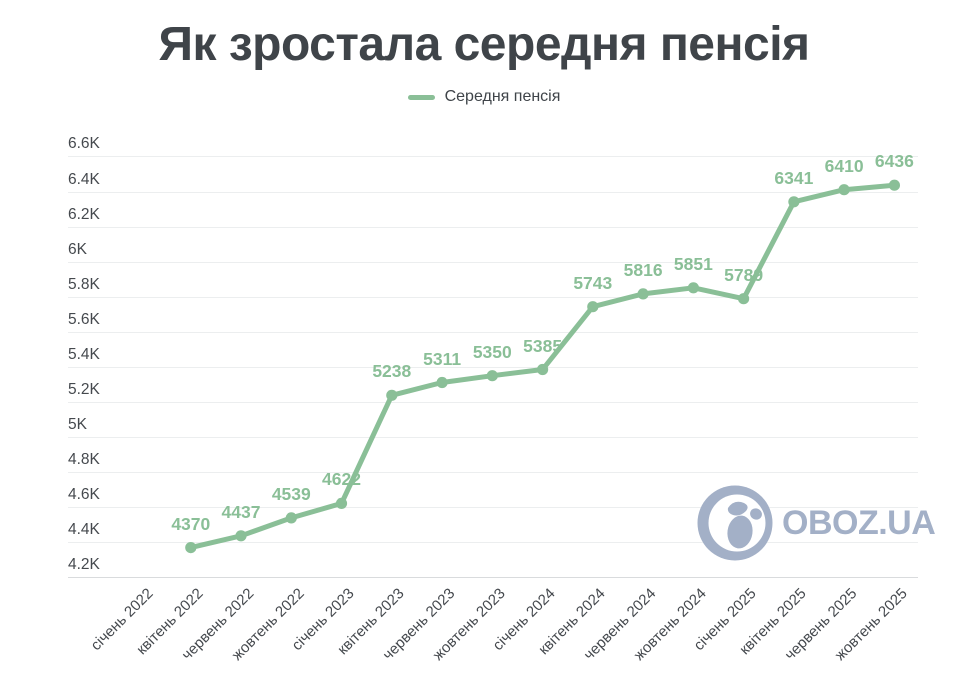 This screenshot has width=968, height=697. Describe the element at coordinates (291, 493) in the screenshot. I see `data-point-label: 4539` at that location.